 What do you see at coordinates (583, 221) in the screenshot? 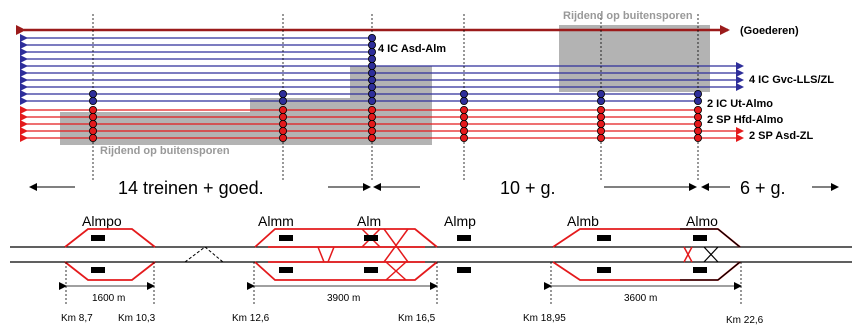
I see `station-almb: Almb` at bounding box center [583, 221].